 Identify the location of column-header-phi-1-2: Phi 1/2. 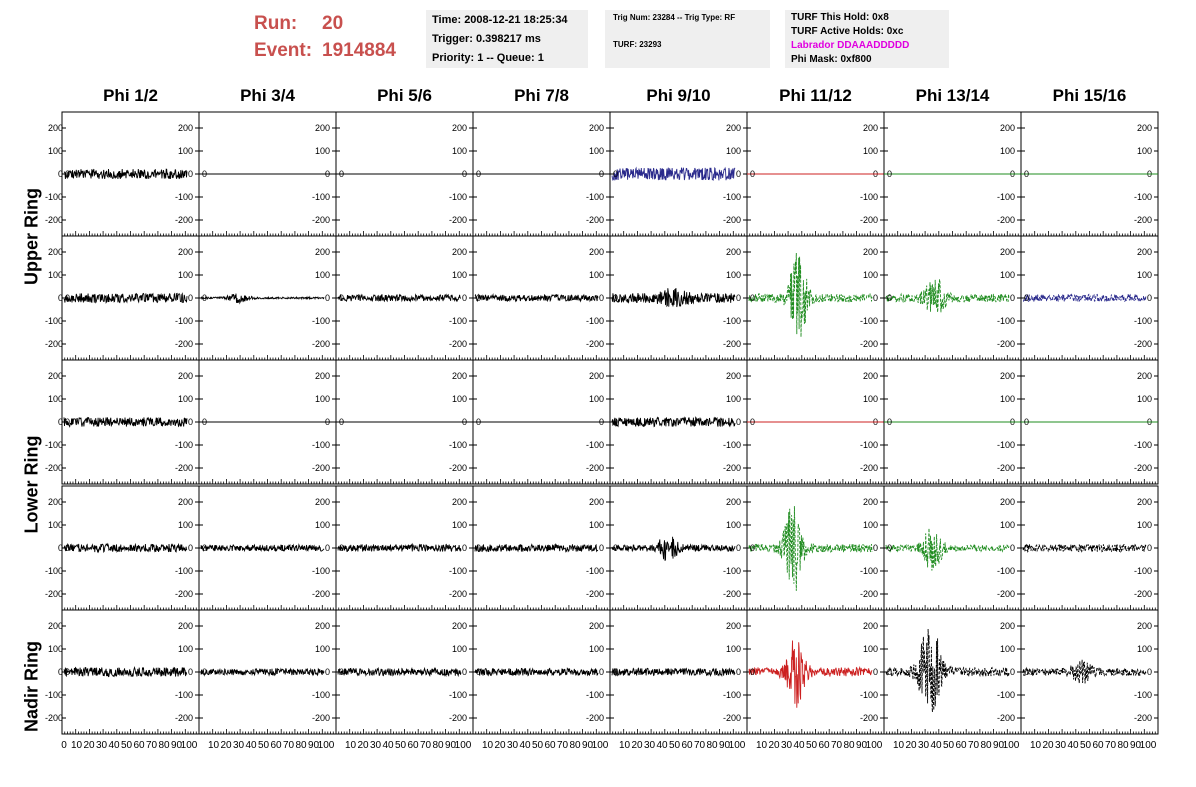
(130, 95).